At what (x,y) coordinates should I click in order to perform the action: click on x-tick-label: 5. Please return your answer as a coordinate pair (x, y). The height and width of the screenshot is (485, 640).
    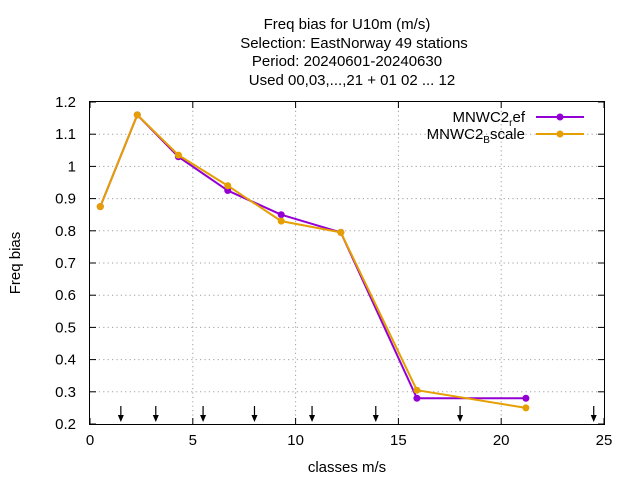
    Looking at the image, I should click on (193, 440).